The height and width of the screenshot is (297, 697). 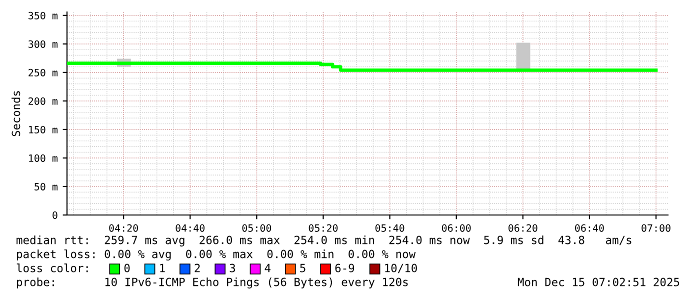 I want to click on x-tick-label: 06:20, so click(x=523, y=228).